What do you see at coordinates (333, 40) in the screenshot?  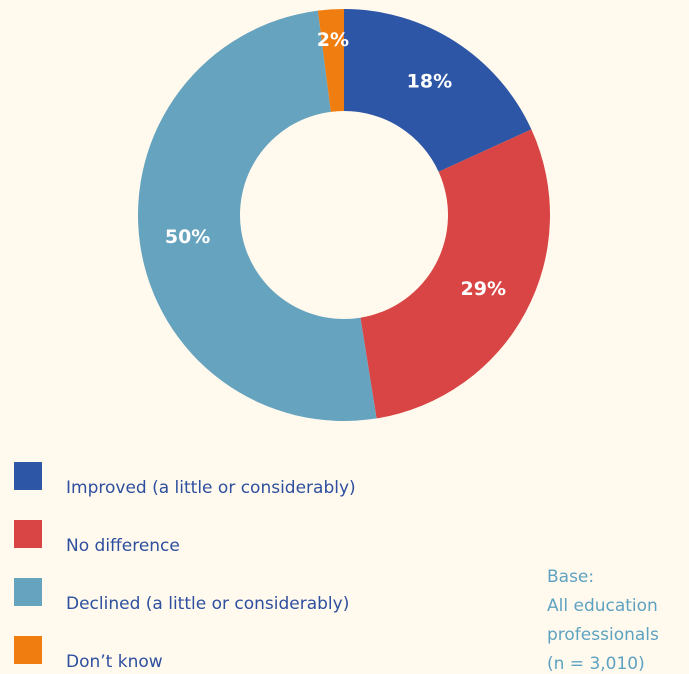 I see `data-label: 2%` at bounding box center [333, 40].